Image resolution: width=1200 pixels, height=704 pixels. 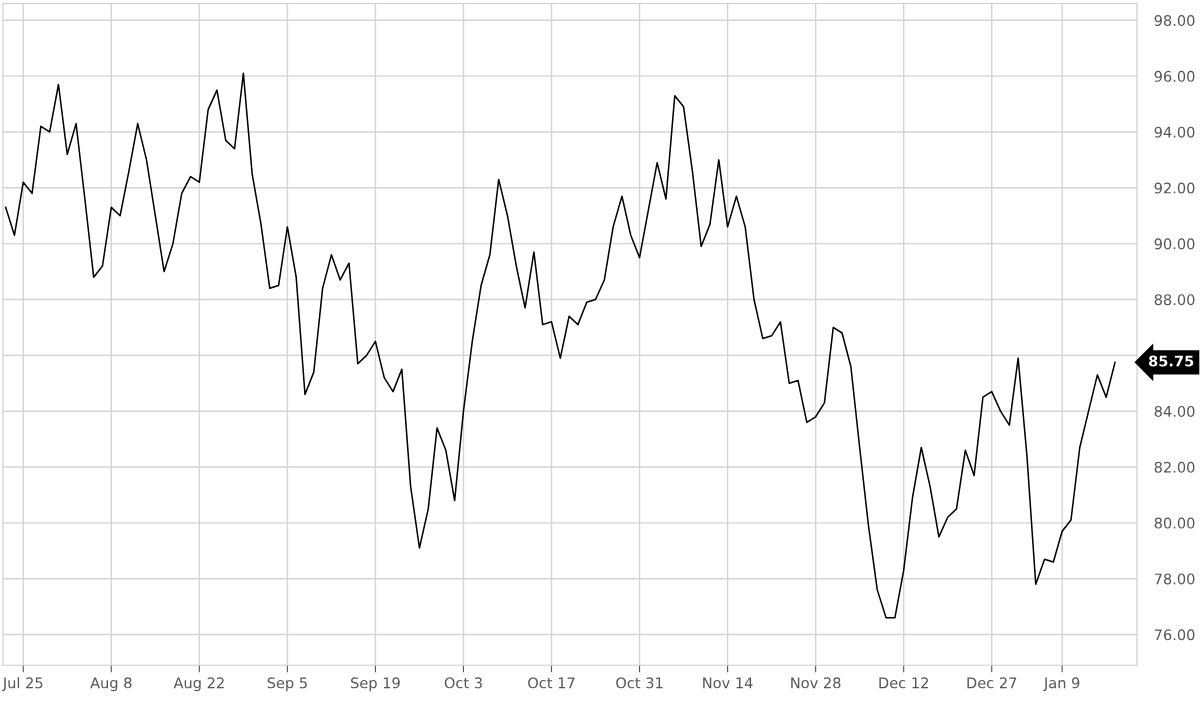 What do you see at coordinates (22, 684) in the screenshot?
I see `x-tick-label: Jul 25` at bounding box center [22, 684].